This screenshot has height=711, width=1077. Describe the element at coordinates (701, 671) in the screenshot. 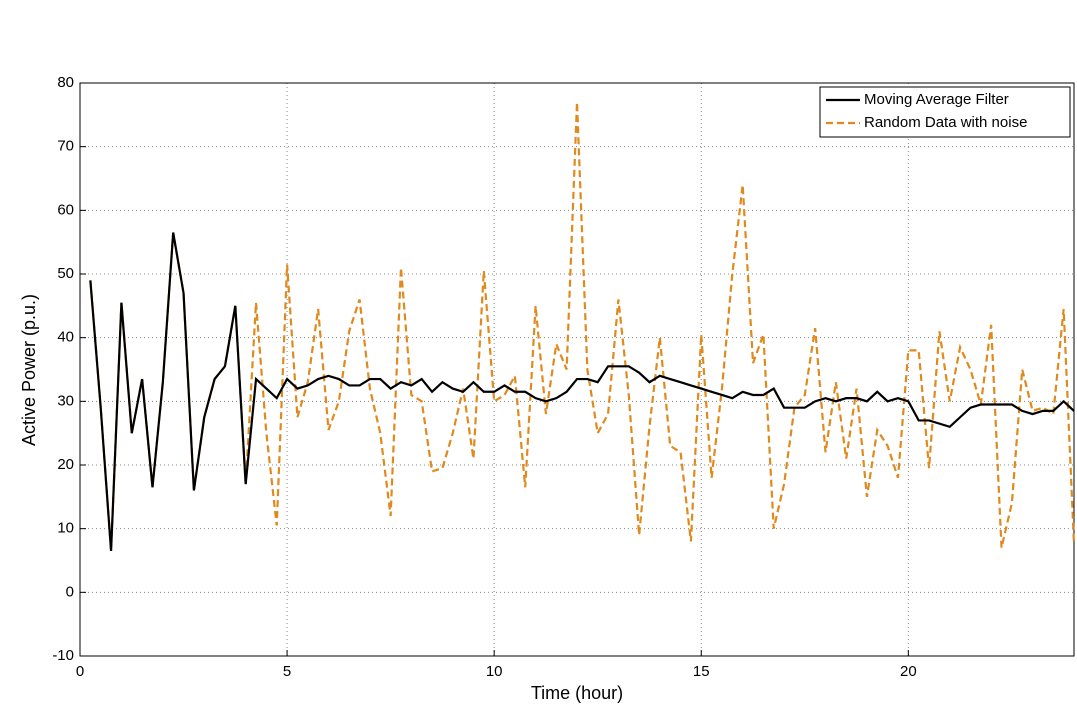

I see `x-tick-label: 15` at that location.